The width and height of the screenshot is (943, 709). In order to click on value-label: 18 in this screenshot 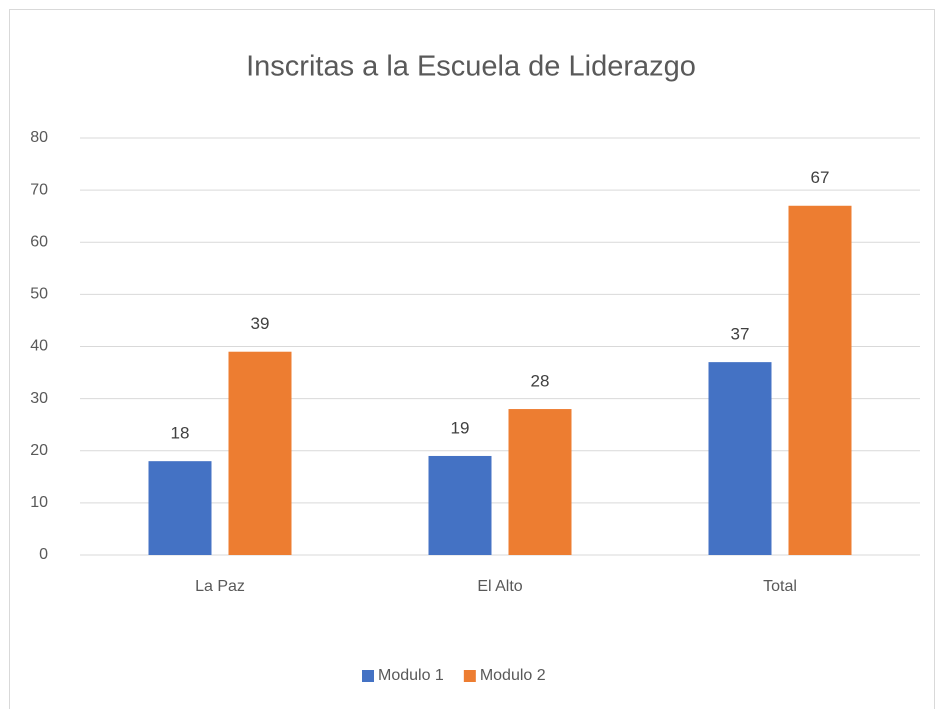, I will do `click(180, 433)`.